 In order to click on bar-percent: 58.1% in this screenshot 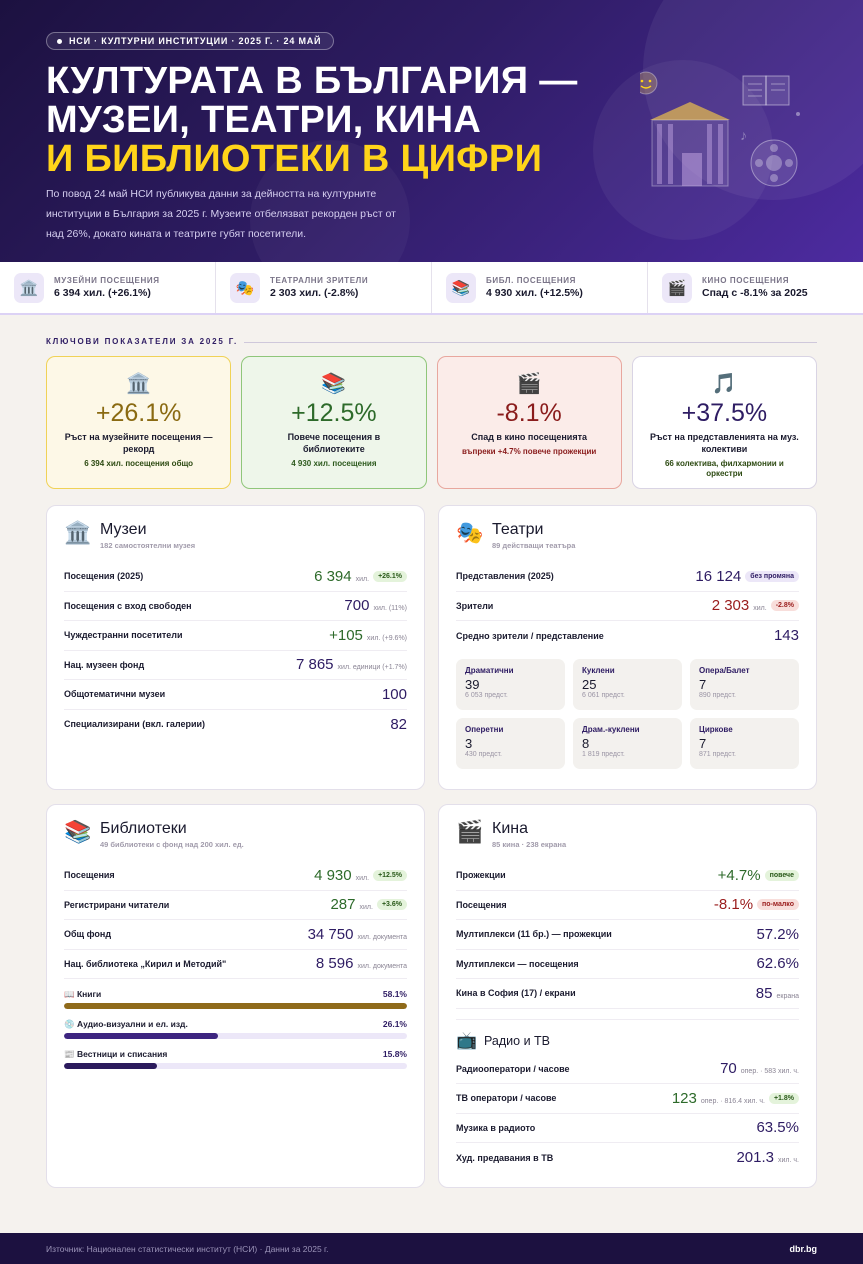, I will do `click(394, 994)`.